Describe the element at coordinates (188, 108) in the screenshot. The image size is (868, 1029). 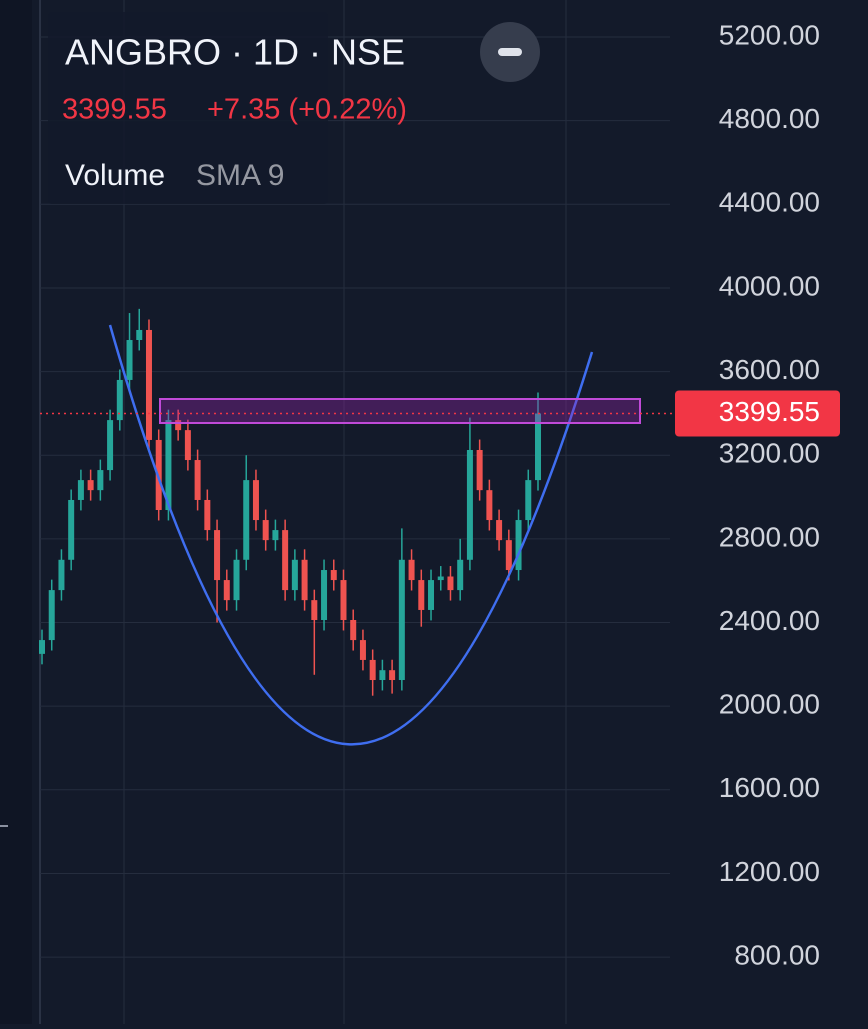
I see `legend-box` at that location.